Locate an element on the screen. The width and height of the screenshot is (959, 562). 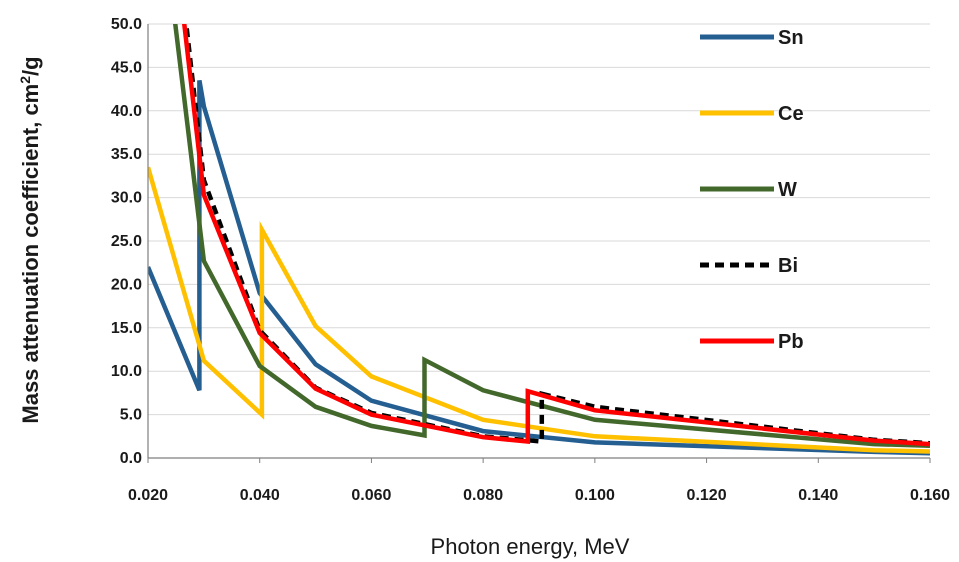
x-tick-label: 0.140 is located at coordinates (818, 495).